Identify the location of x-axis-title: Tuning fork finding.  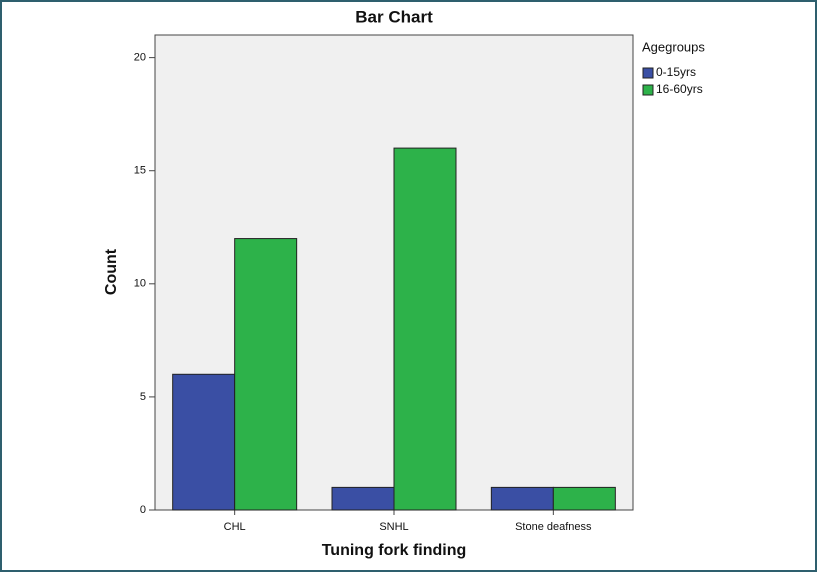
(394, 550).